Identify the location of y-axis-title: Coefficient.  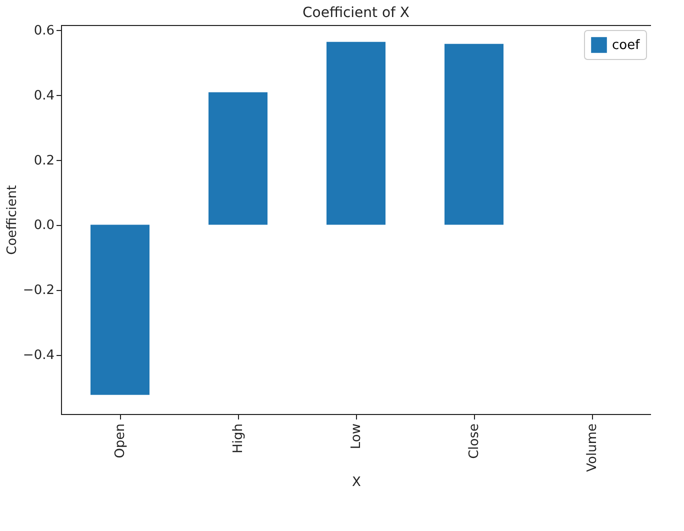
(12, 220).